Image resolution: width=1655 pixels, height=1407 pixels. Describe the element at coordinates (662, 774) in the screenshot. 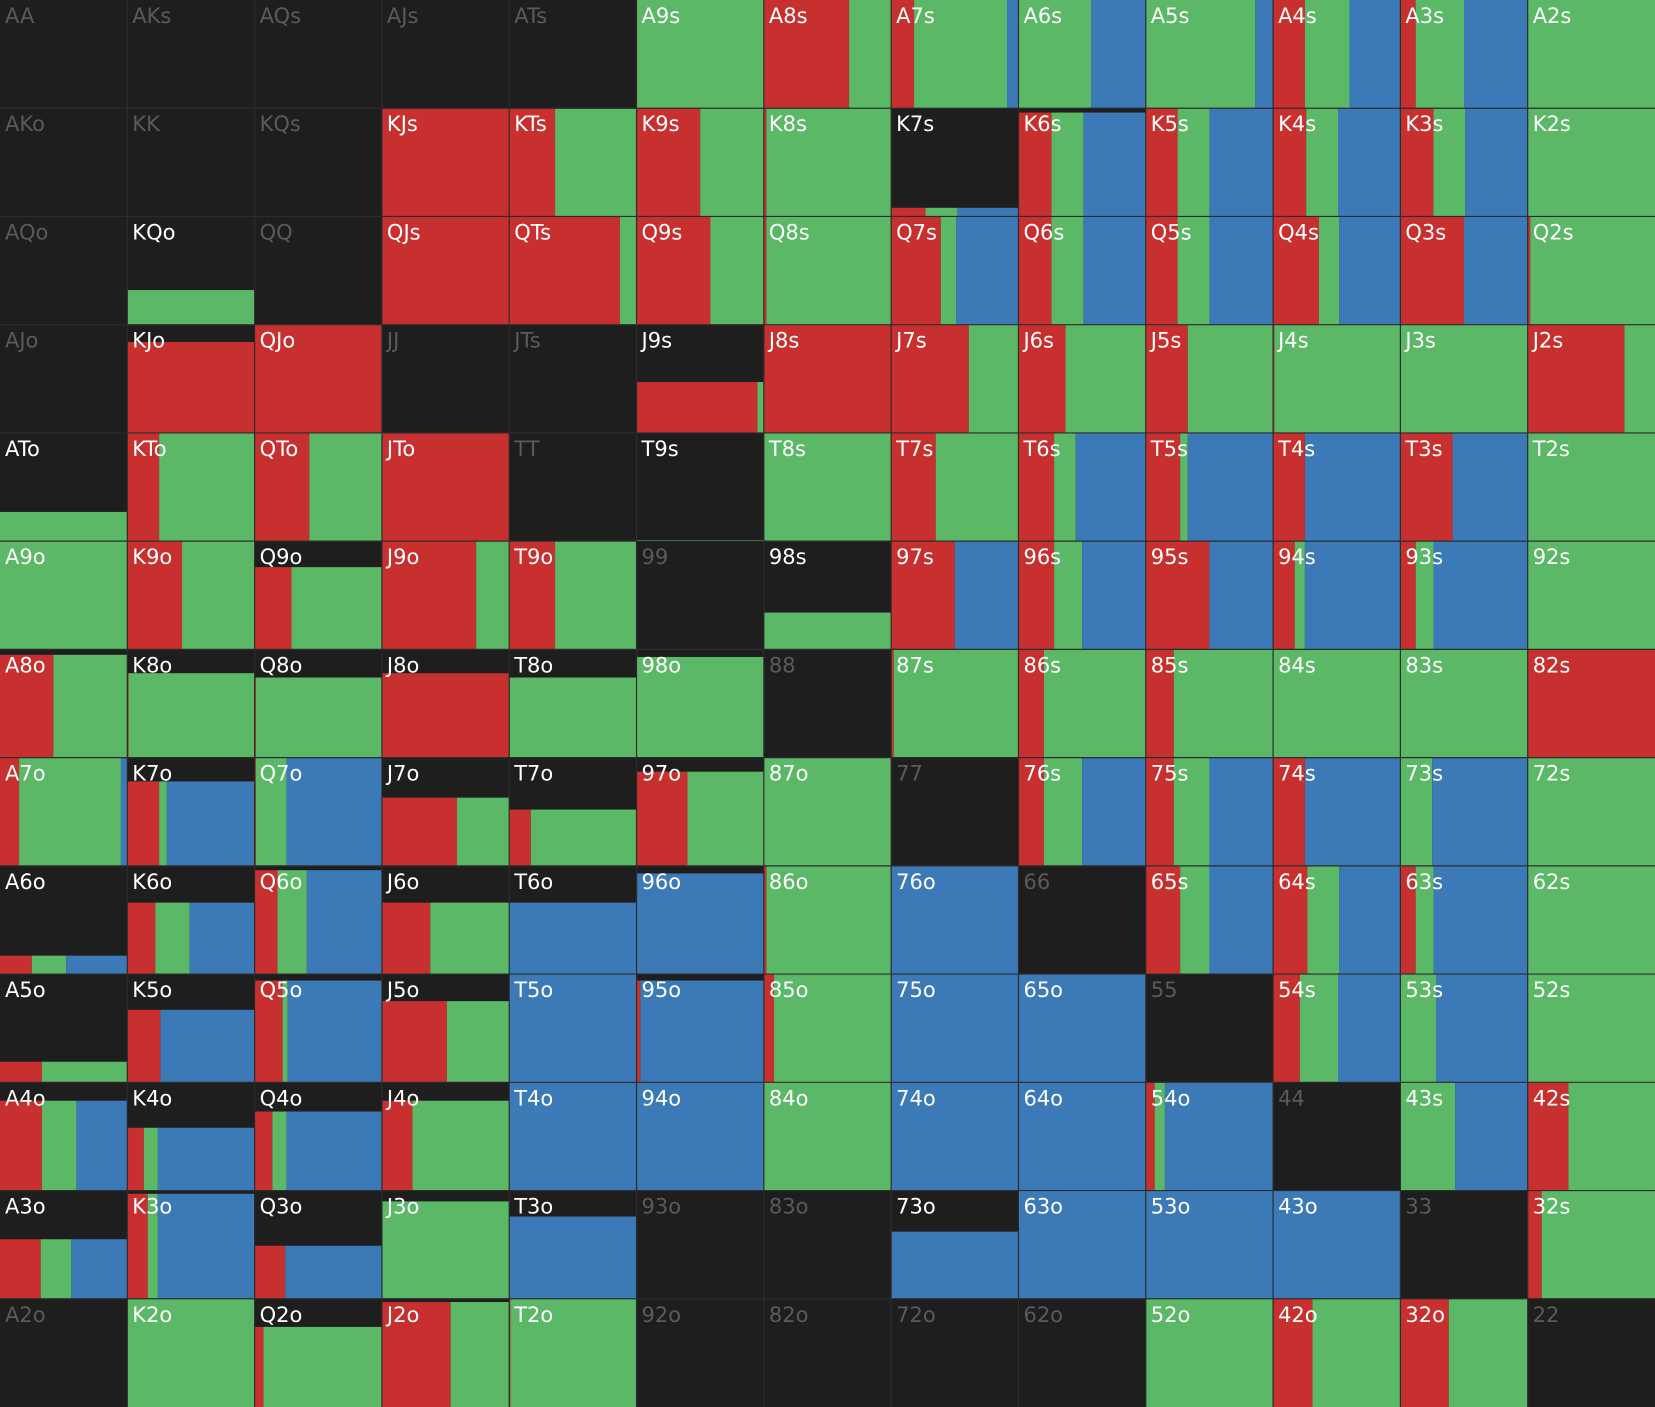

I see `hand-label: 97o` at that location.